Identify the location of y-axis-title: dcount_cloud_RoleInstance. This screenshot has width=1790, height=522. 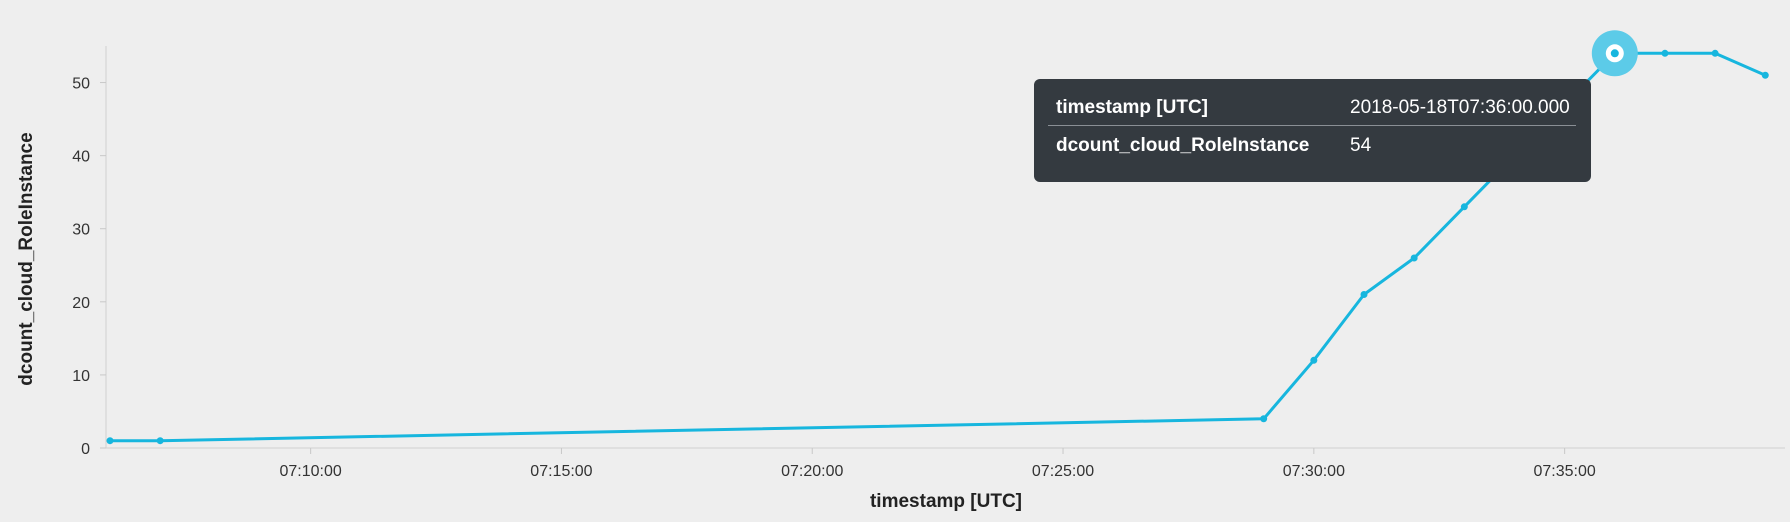
(26, 258).